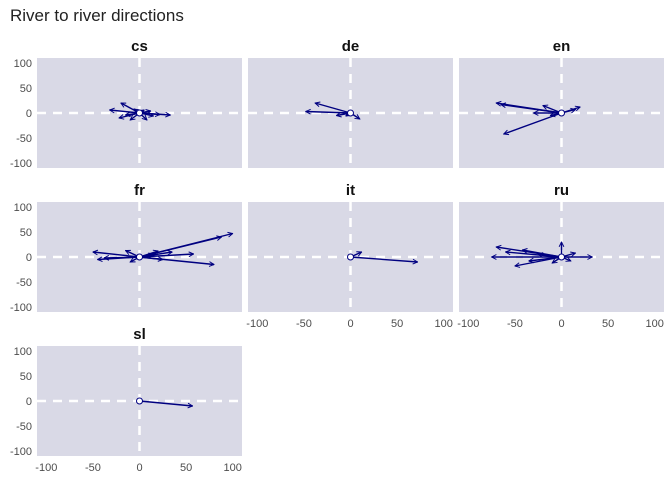 This screenshot has height=480, width=672. What do you see at coordinates (350, 190) in the screenshot?
I see `facet-label: it` at bounding box center [350, 190].